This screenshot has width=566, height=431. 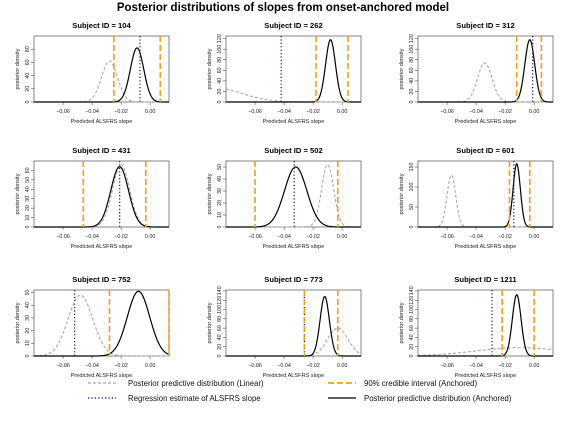 I want to click on panel-title: Subject ID = 312, so click(x=485, y=25).